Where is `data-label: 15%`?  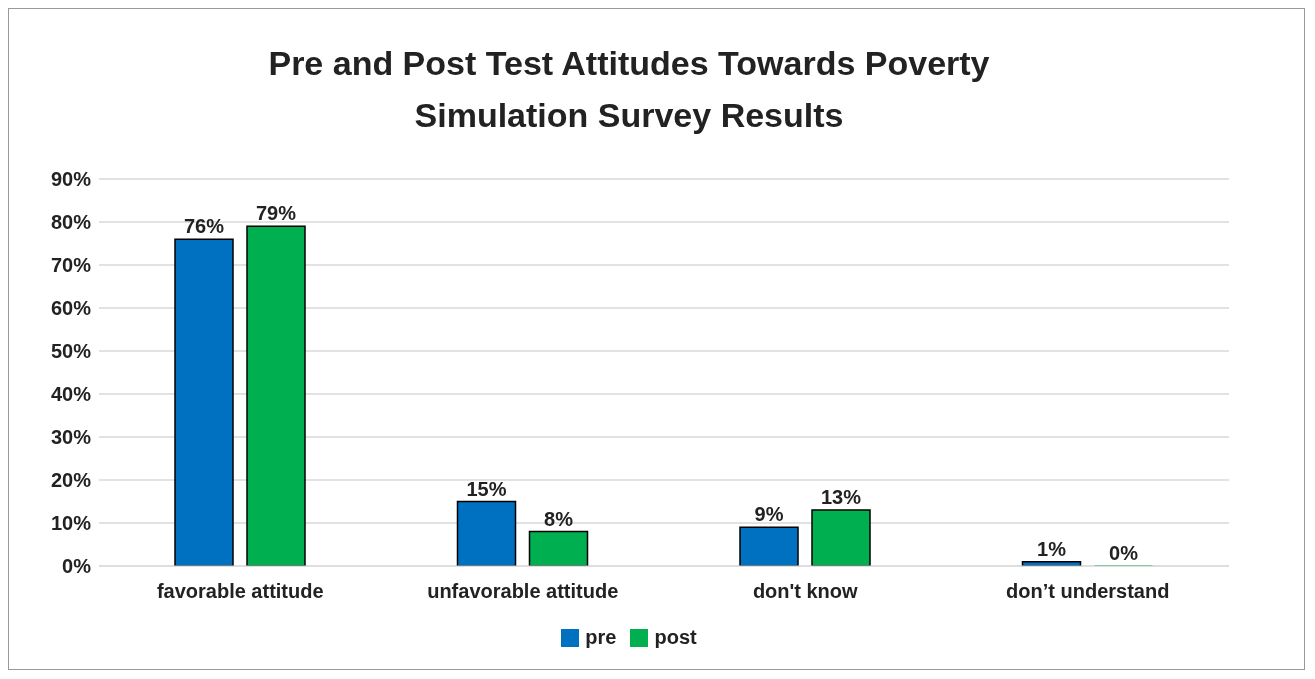 data-label: 15% is located at coordinates (486, 488).